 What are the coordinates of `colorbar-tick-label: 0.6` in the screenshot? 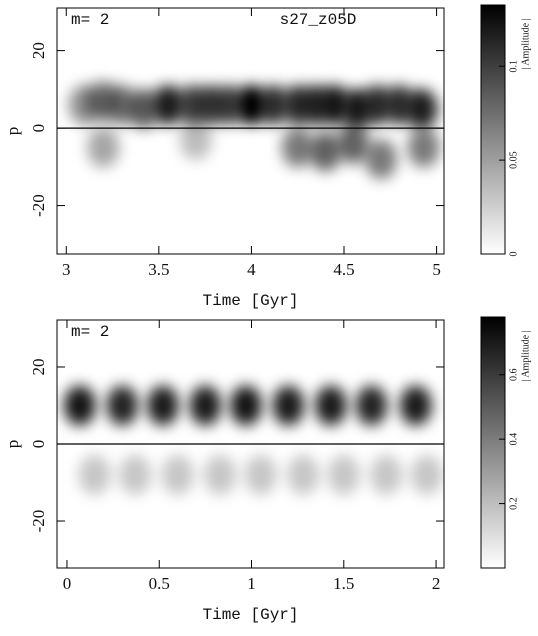 It's located at (513, 375).